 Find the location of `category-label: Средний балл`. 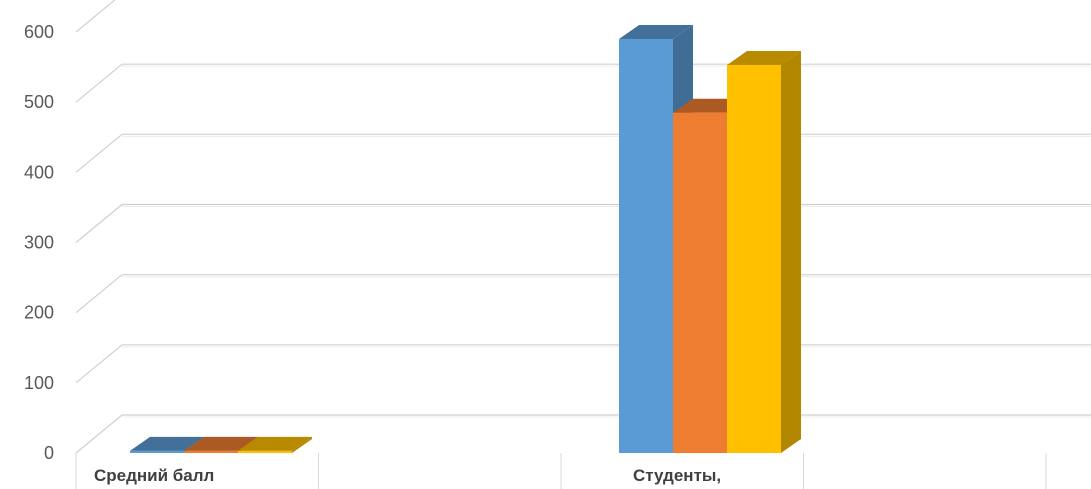

category-label: Средний балл is located at coordinates (154, 475).